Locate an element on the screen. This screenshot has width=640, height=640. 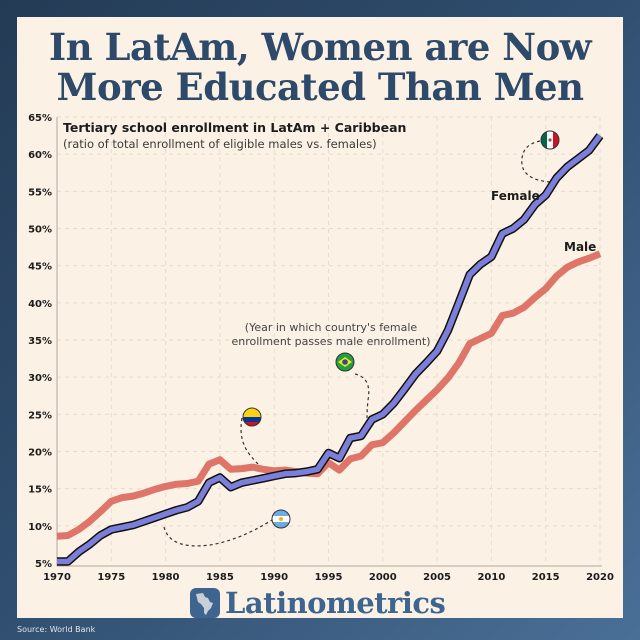
y-tick-label: 10% is located at coordinates (40, 527).